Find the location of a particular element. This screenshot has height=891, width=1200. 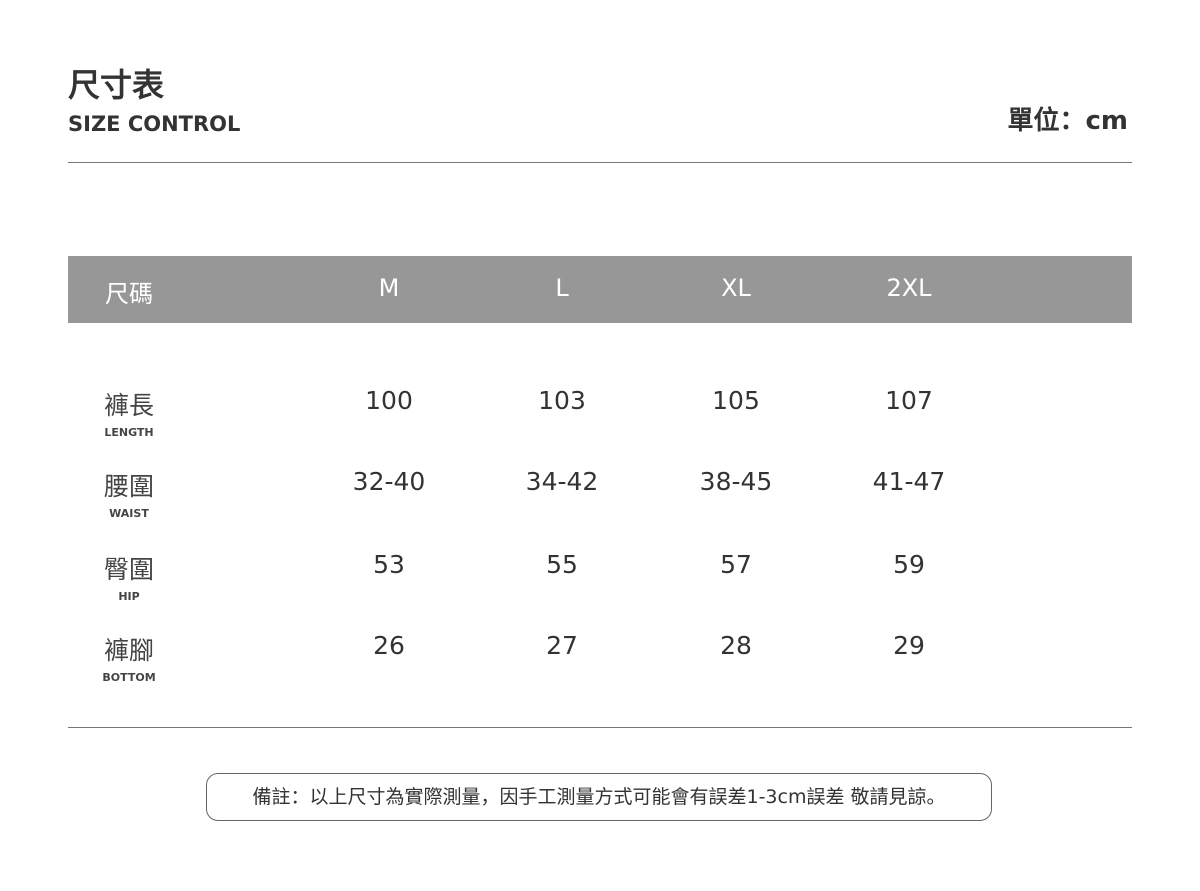

cell: 27 is located at coordinates (562, 645).